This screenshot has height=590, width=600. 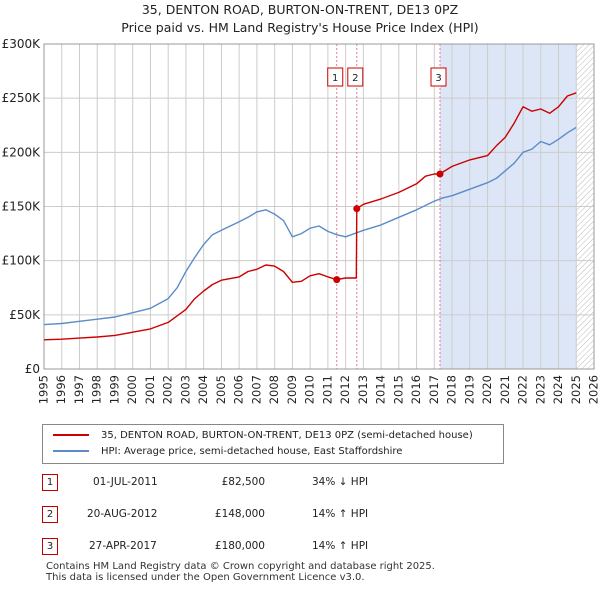 What do you see at coordinates (79, 389) in the screenshot?
I see `x-tick-label: 1997` at bounding box center [79, 389].